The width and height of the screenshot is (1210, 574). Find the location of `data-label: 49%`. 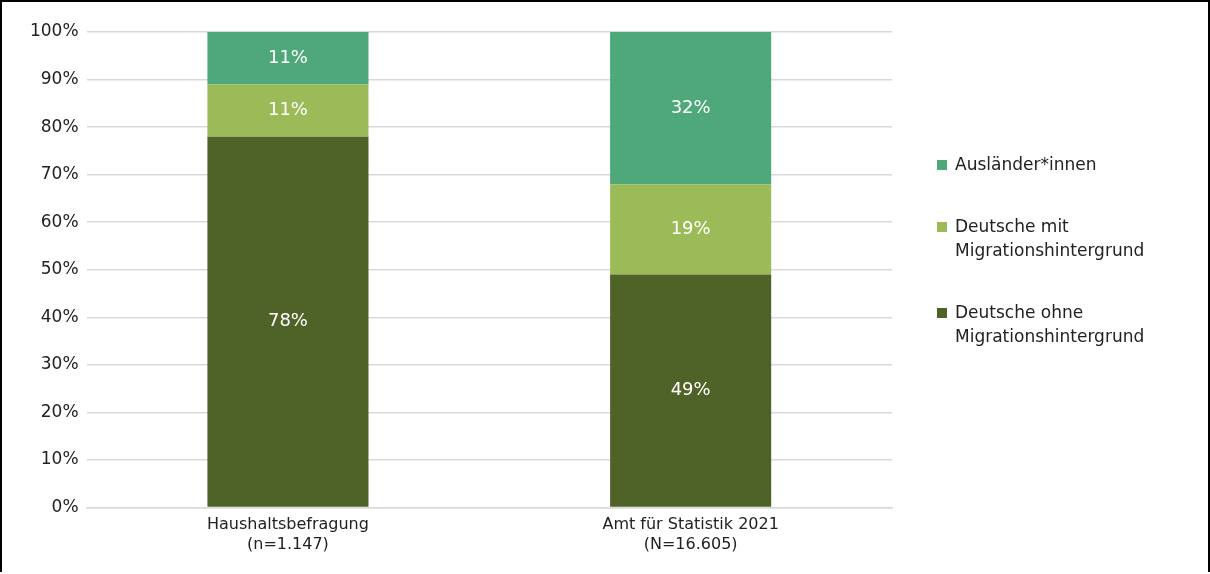

data-label: 49% is located at coordinates (690, 389).